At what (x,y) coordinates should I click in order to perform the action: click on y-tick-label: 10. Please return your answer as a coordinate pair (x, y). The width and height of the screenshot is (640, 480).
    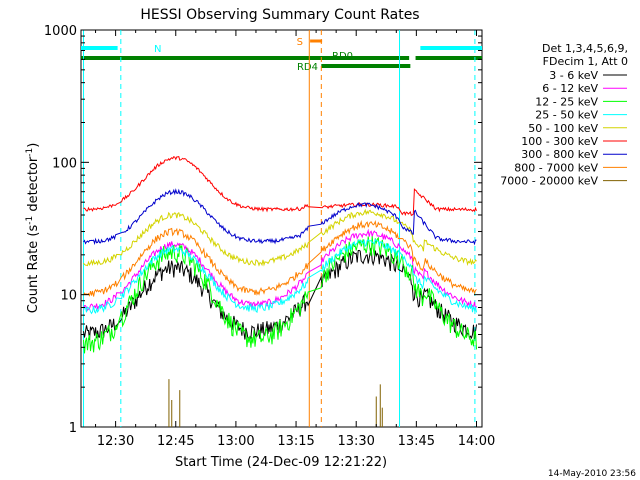
    Looking at the image, I should click on (68, 296).